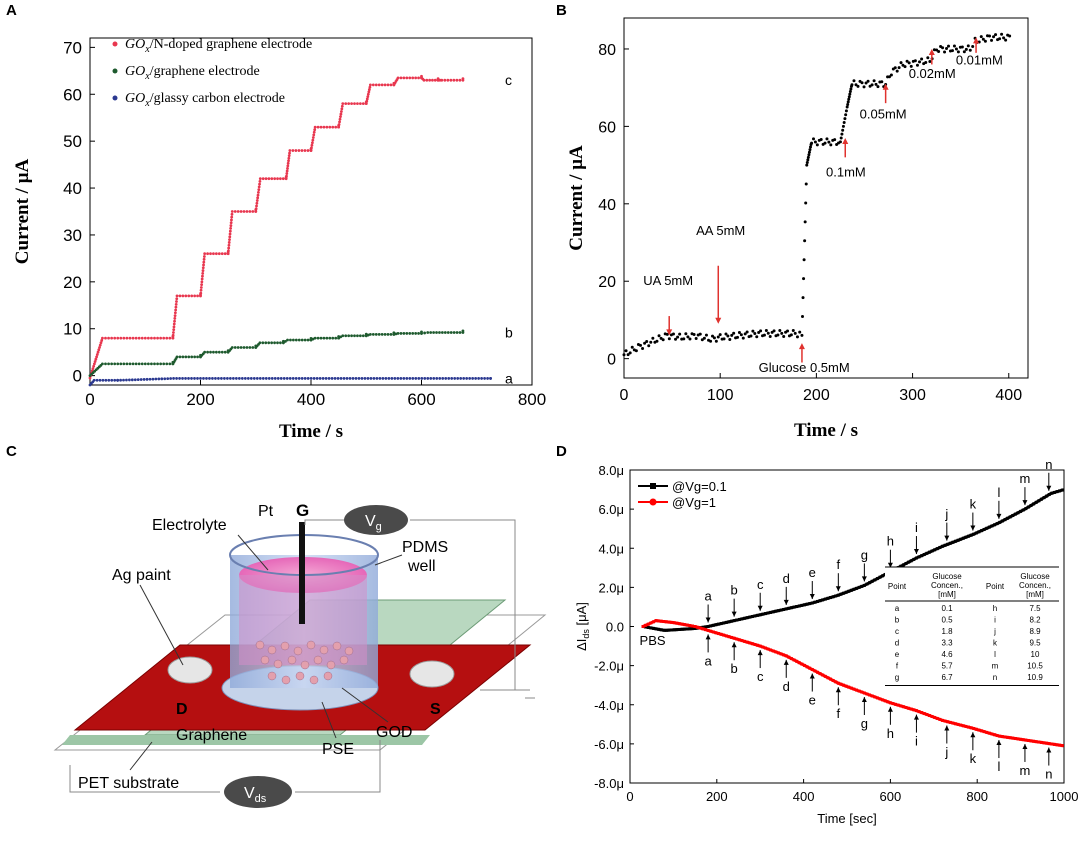  I want to click on label-well: well, so click(421, 566).